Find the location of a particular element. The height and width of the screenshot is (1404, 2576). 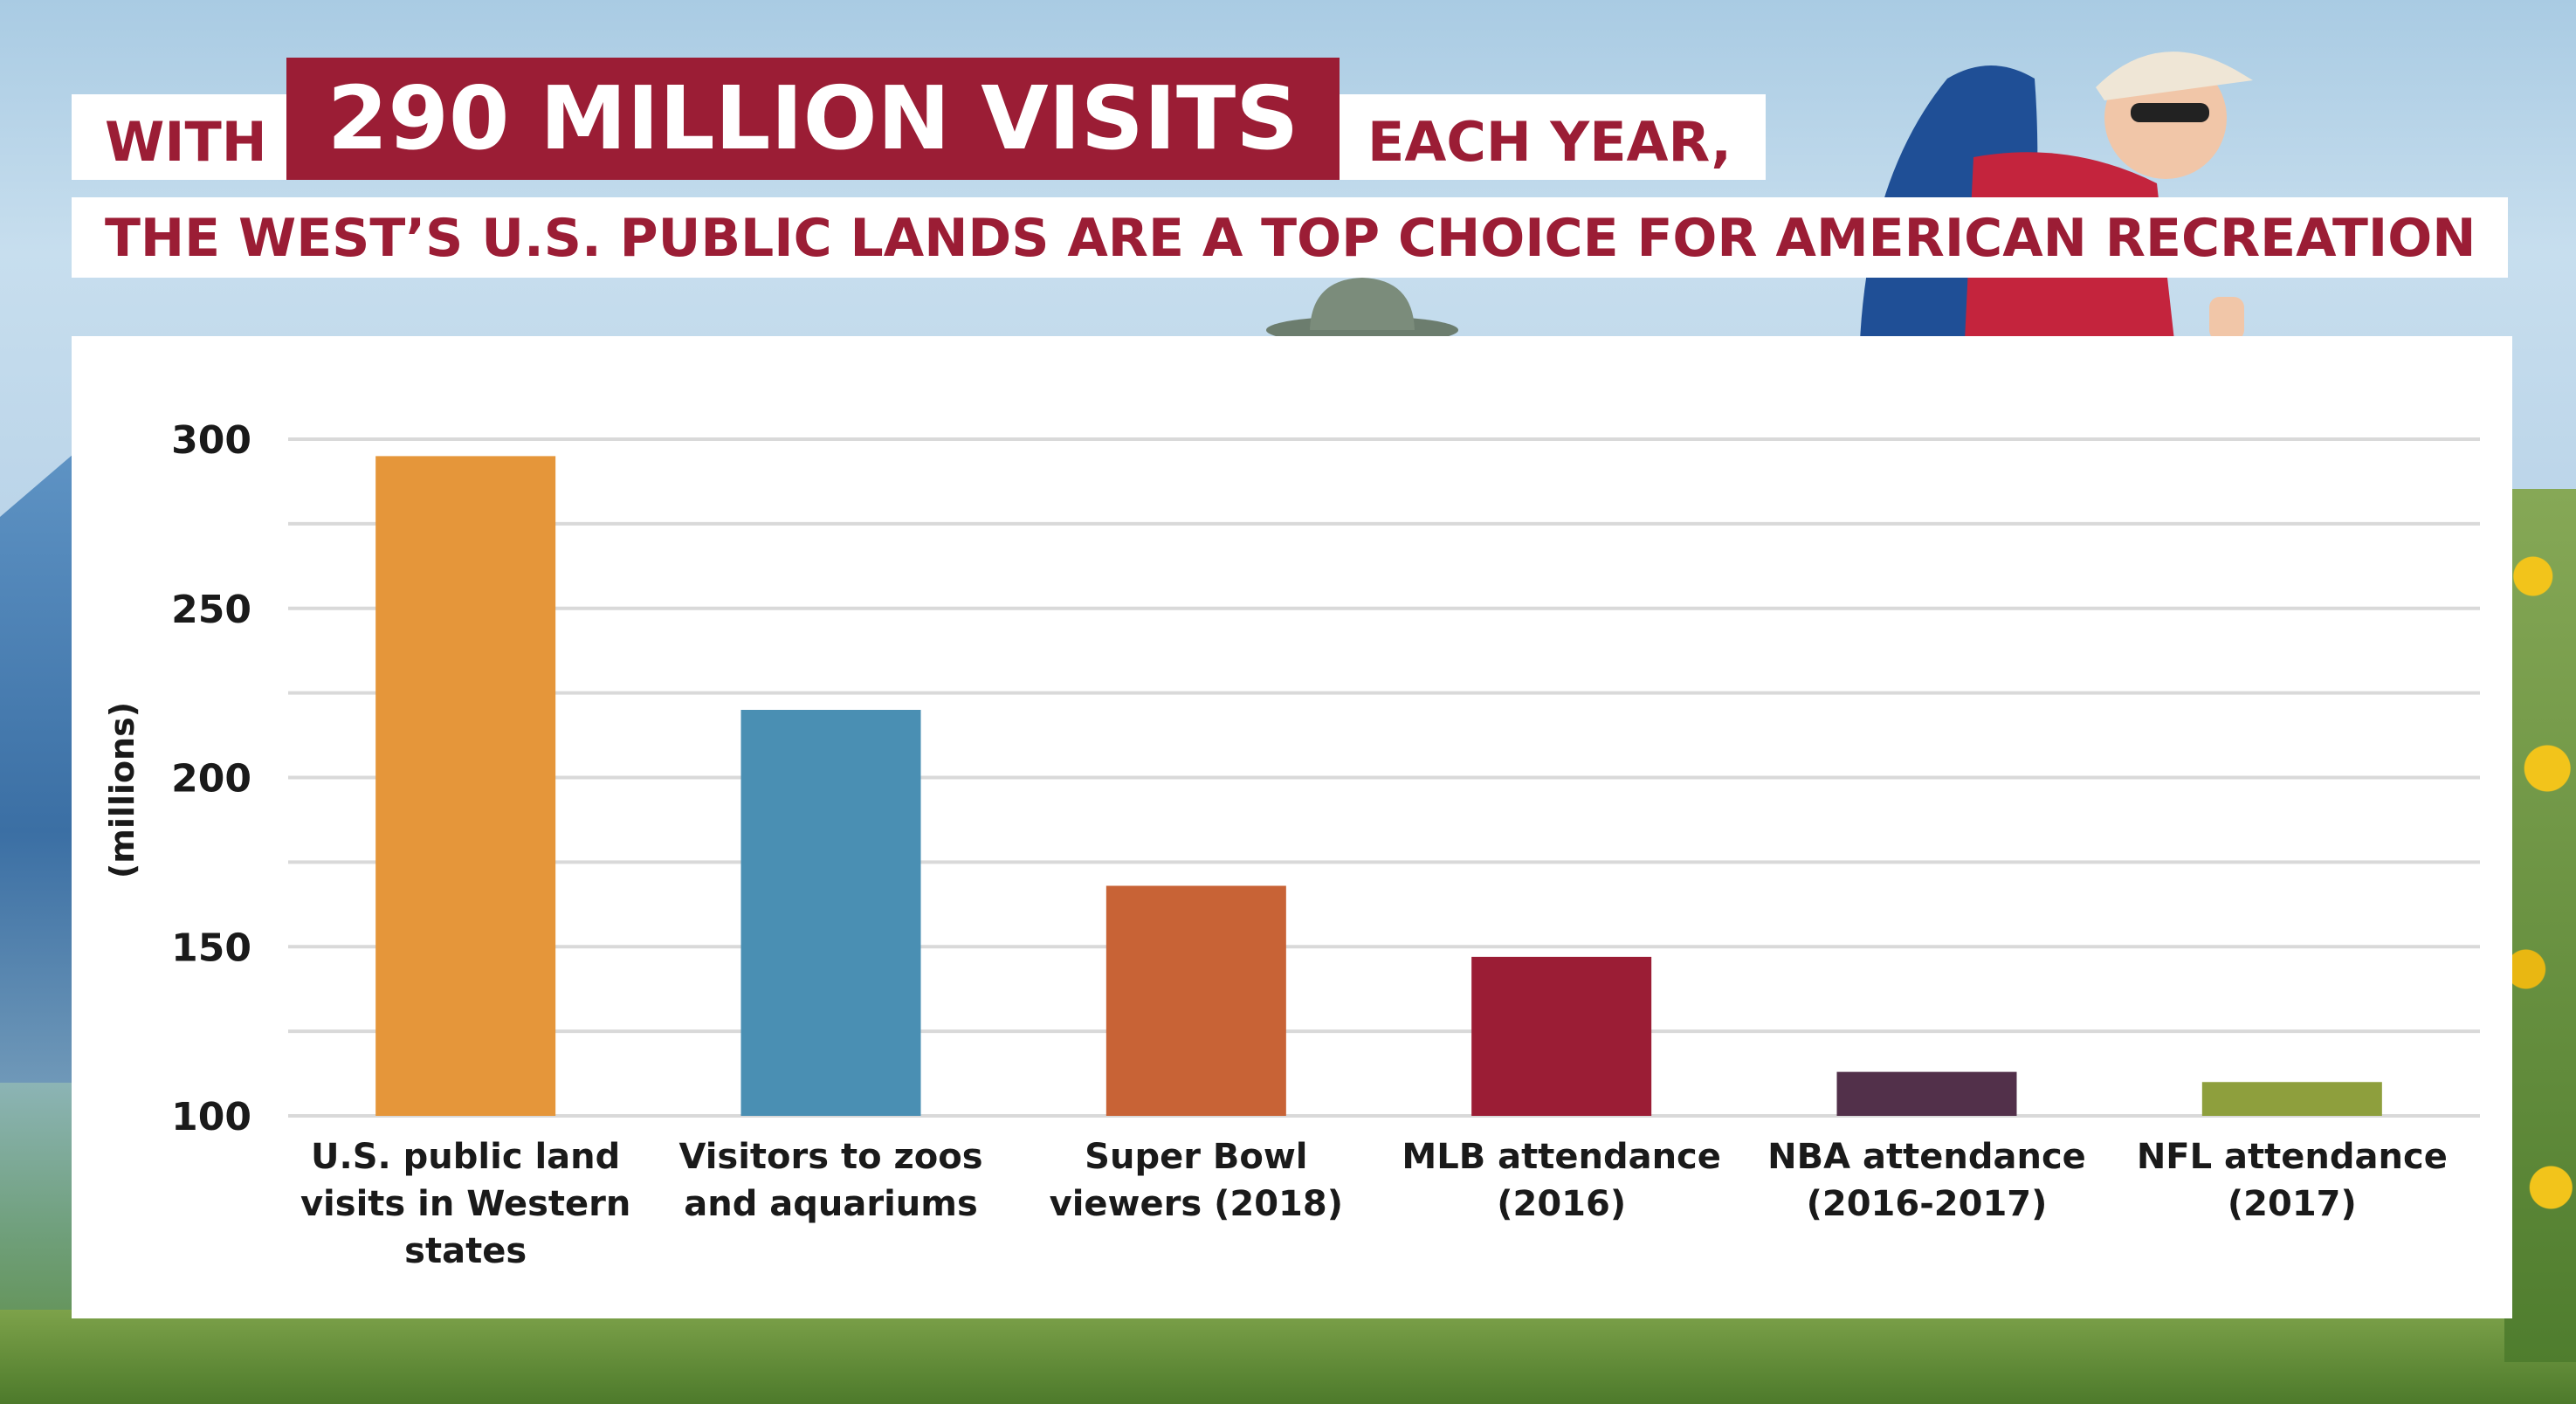

meadow-scenery is located at coordinates (1288, 1357).